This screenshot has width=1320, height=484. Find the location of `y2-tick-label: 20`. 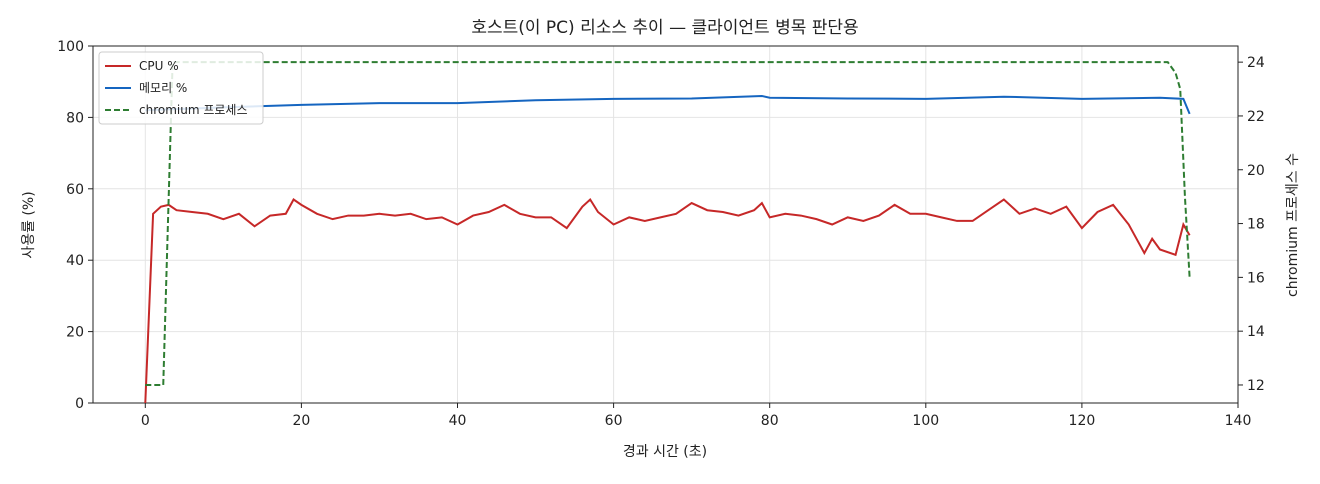

y2-tick-label: 20 is located at coordinates (1256, 171).